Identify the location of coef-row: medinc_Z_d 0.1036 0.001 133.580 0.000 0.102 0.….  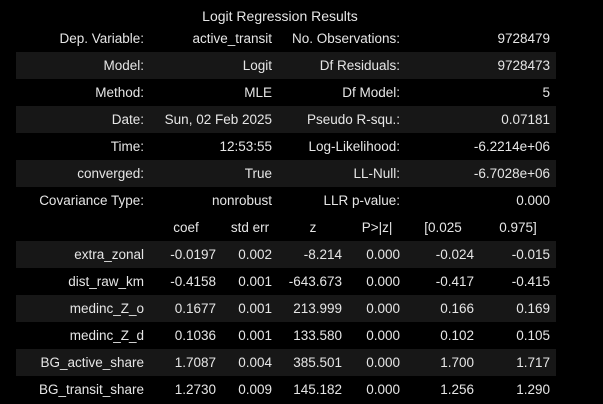
(286, 335).